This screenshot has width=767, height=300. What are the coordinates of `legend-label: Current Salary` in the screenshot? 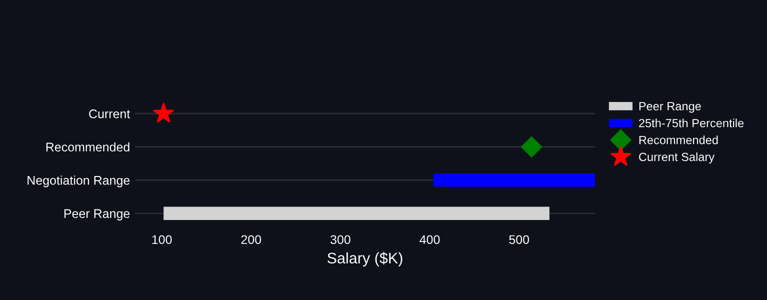 It's located at (677, 158).